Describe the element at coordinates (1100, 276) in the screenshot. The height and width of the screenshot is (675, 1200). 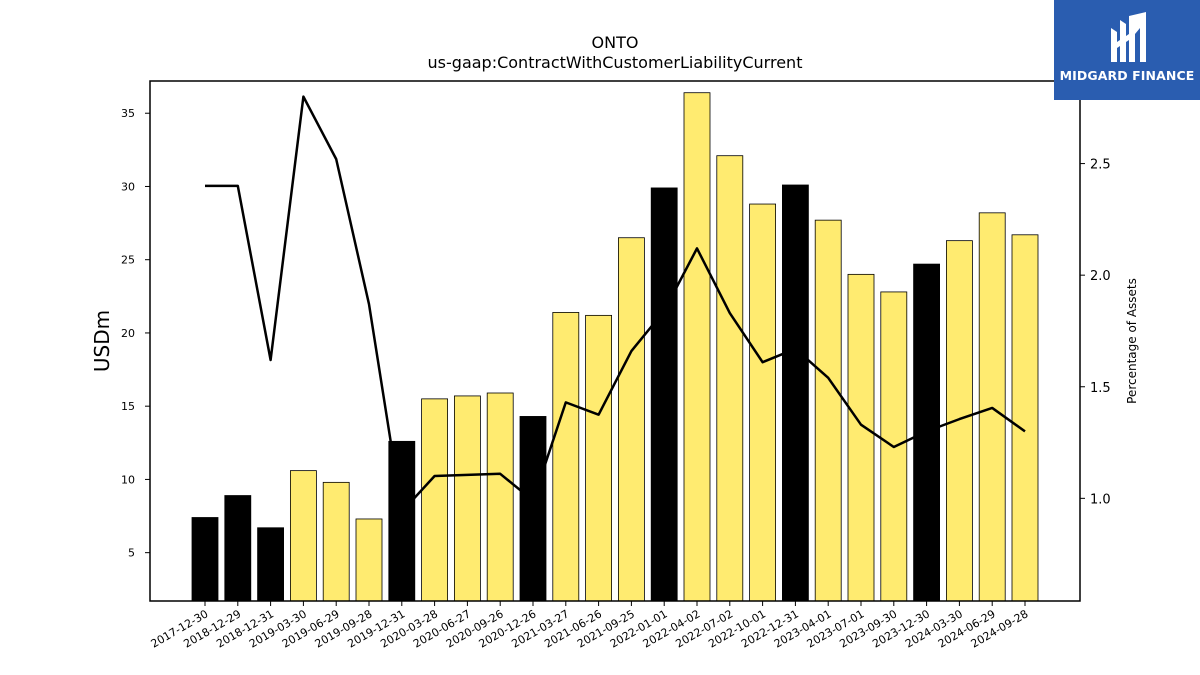
I see `y2-tick-label: 2.0` at that location.